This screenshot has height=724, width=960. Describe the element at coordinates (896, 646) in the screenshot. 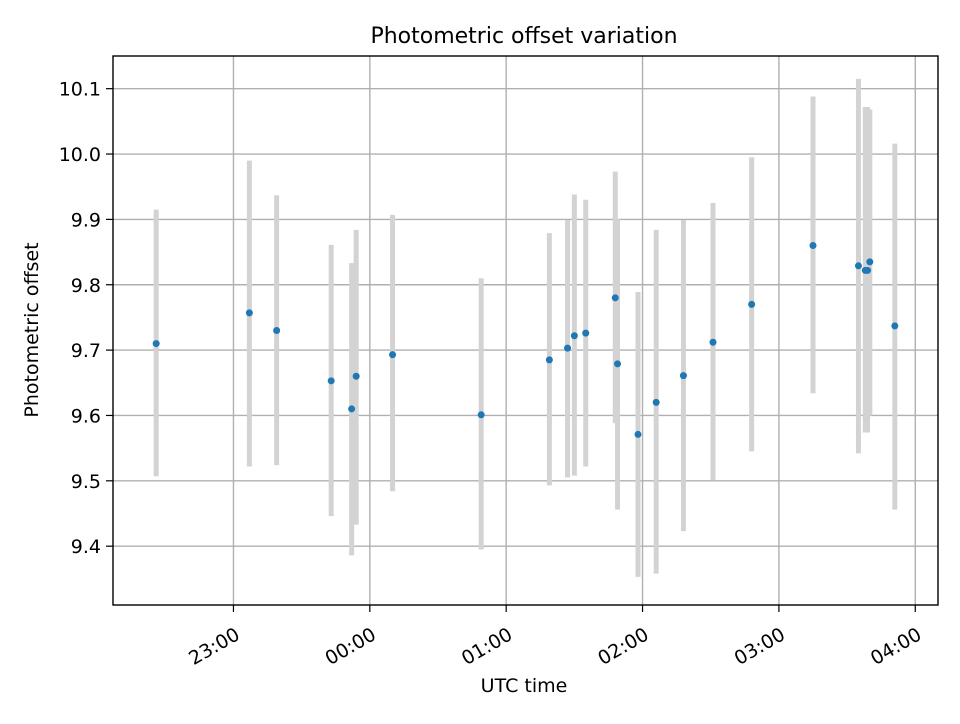

I see `x-tick-label: 04:00` at that location.